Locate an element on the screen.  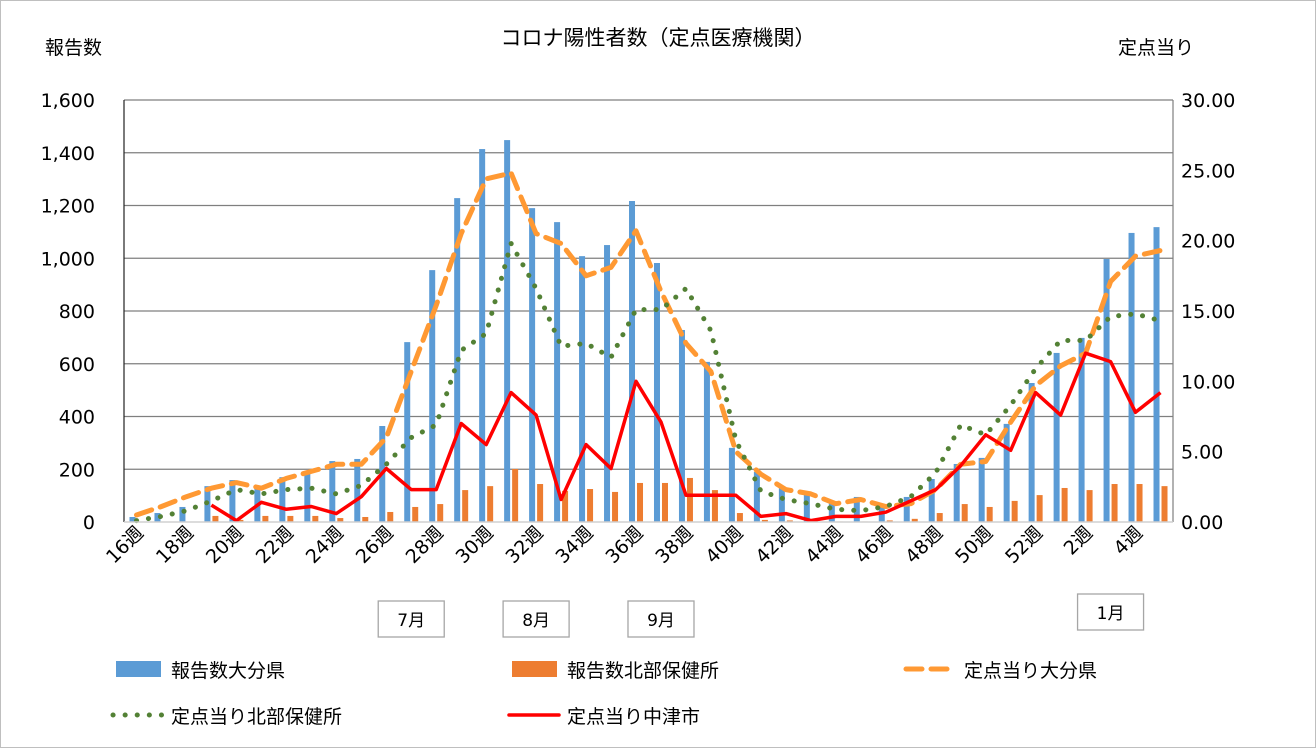
x-tick-label: 18週 is located at coordinates (175, 545).